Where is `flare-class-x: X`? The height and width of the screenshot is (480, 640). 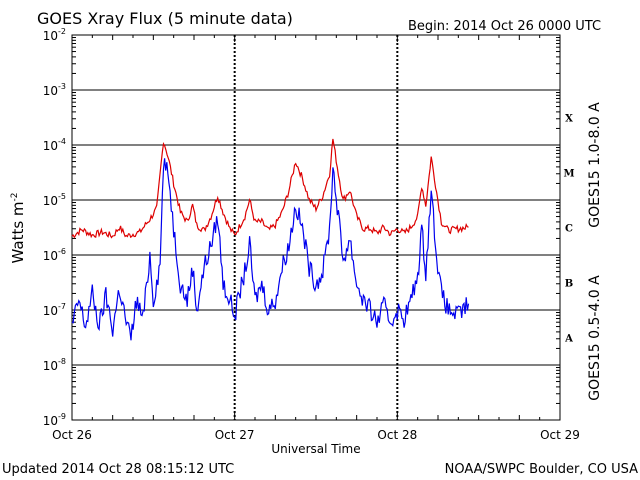
flare-class-x: X is located at coordinates (569, 119).